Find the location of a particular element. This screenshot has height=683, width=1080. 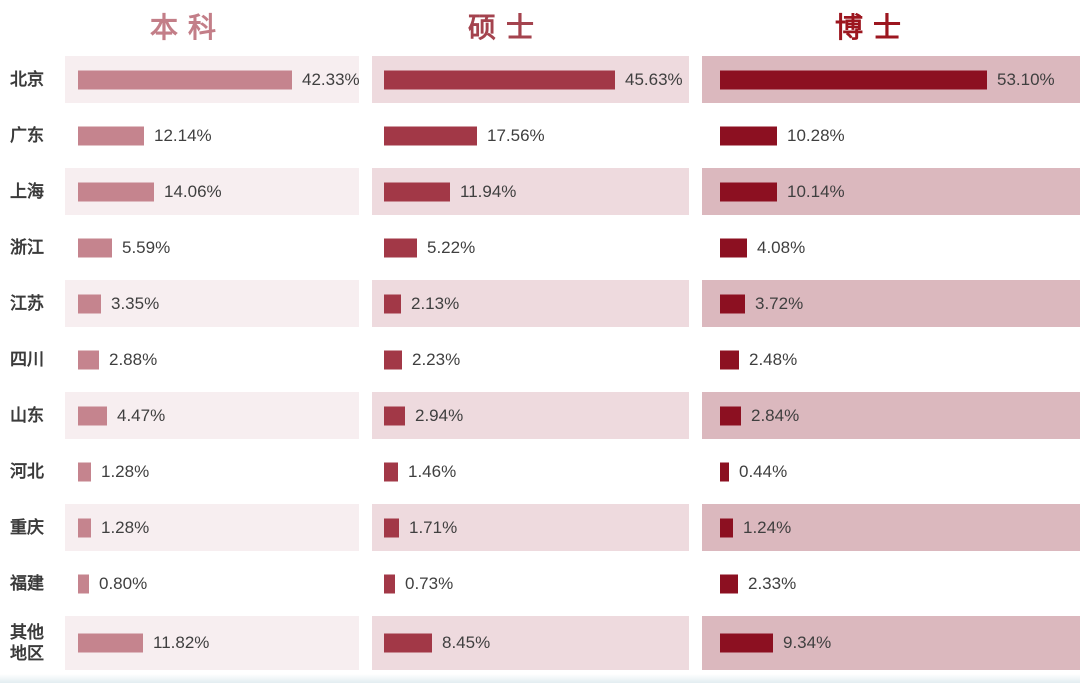

table-row: 福建 0.80% 0.73% 2.33% is located at coordinates (540, 583).